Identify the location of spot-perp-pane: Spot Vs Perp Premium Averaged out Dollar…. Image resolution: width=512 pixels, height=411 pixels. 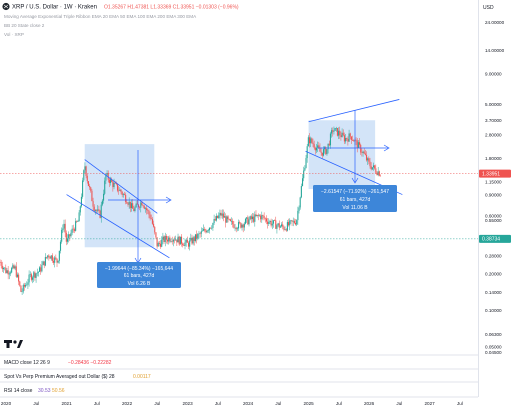
(77, 377).